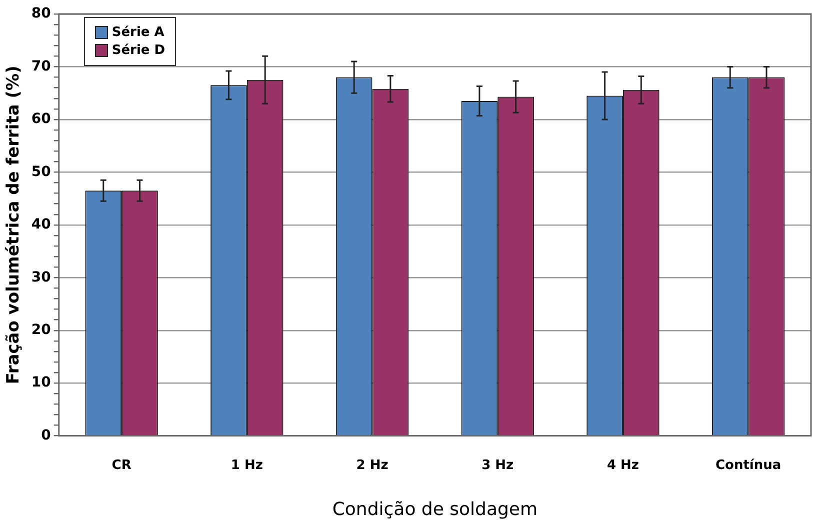  What do you see at coordinates (41, 66) in the screenshot?
I see `y-tick-label: 70` at bounding box center [41, 66].